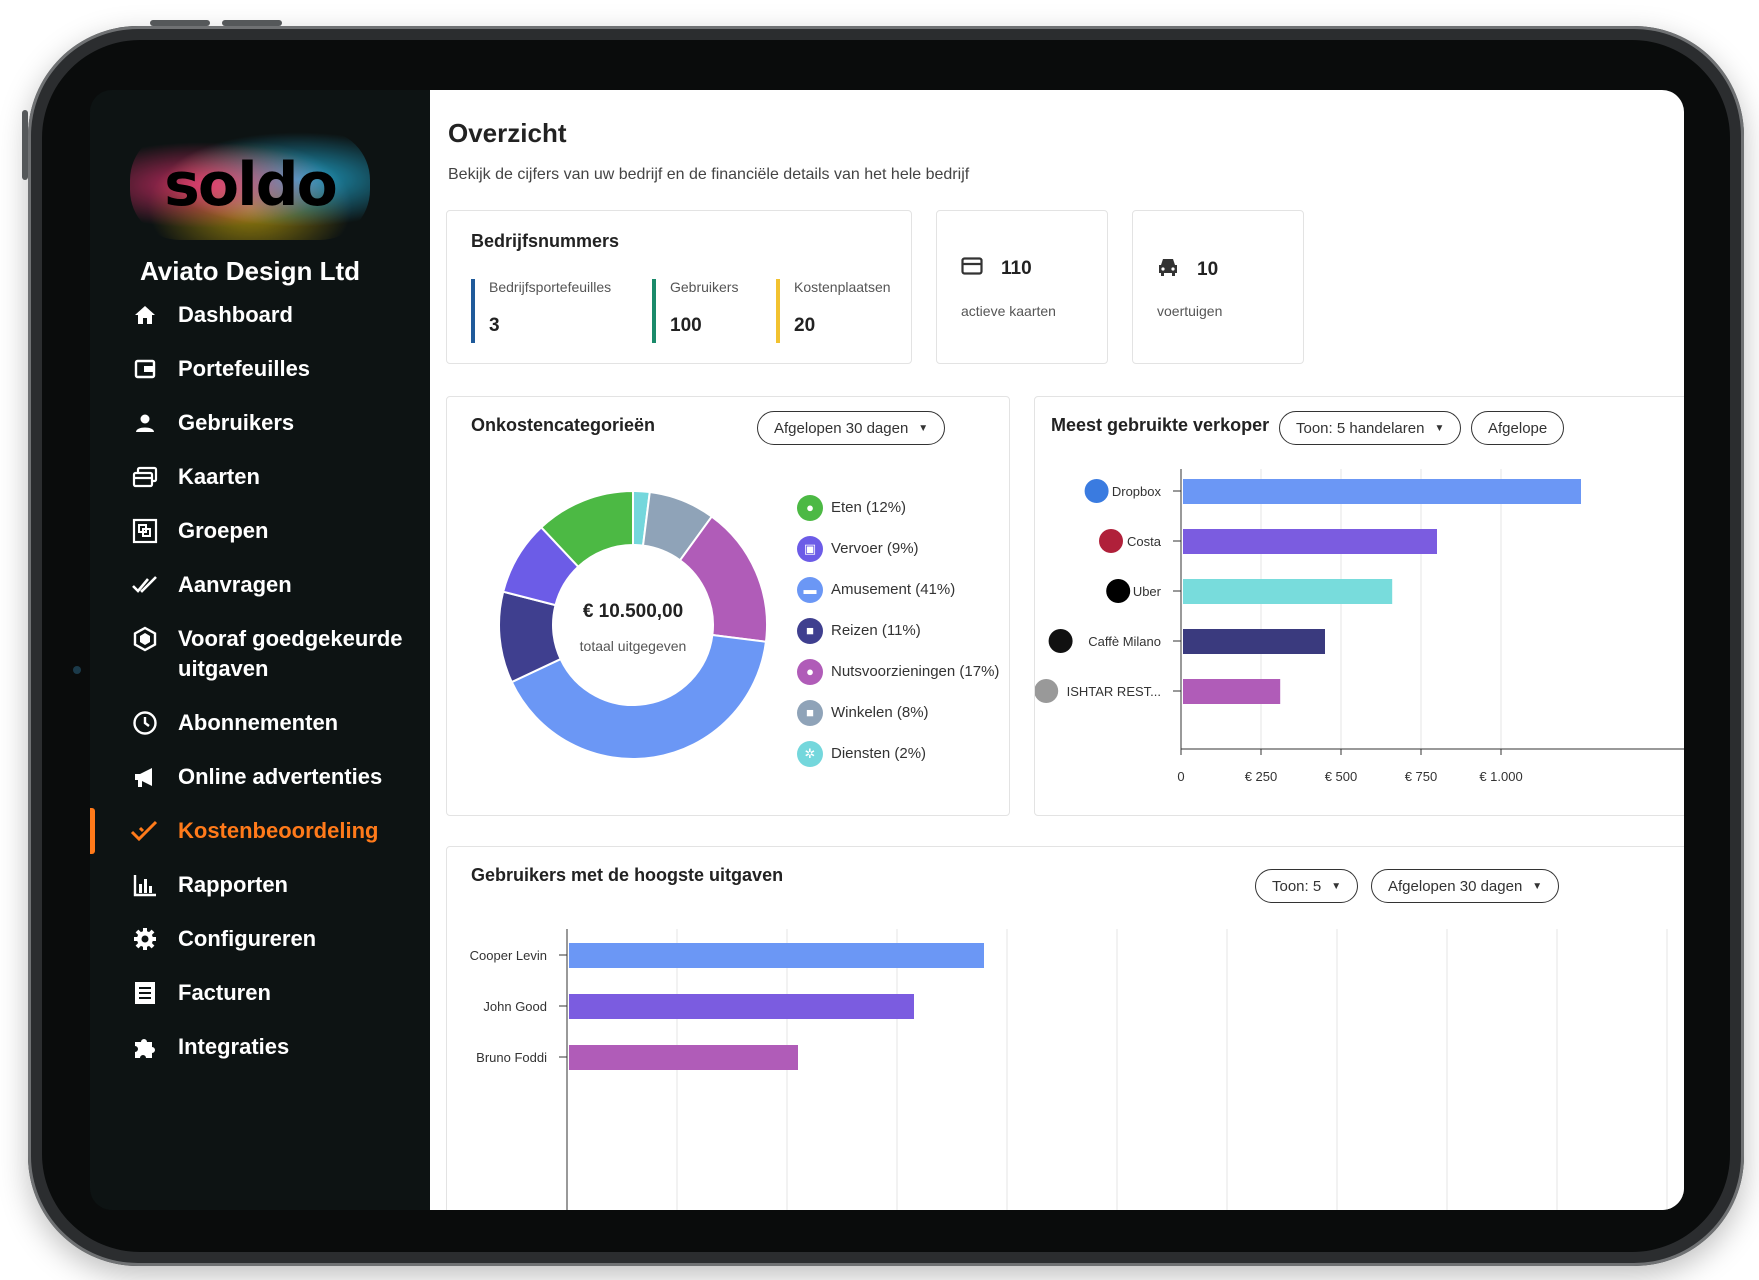  I want to click on top-users-count-dropdown: Toon: 5 ▼, so click(1307, 886).